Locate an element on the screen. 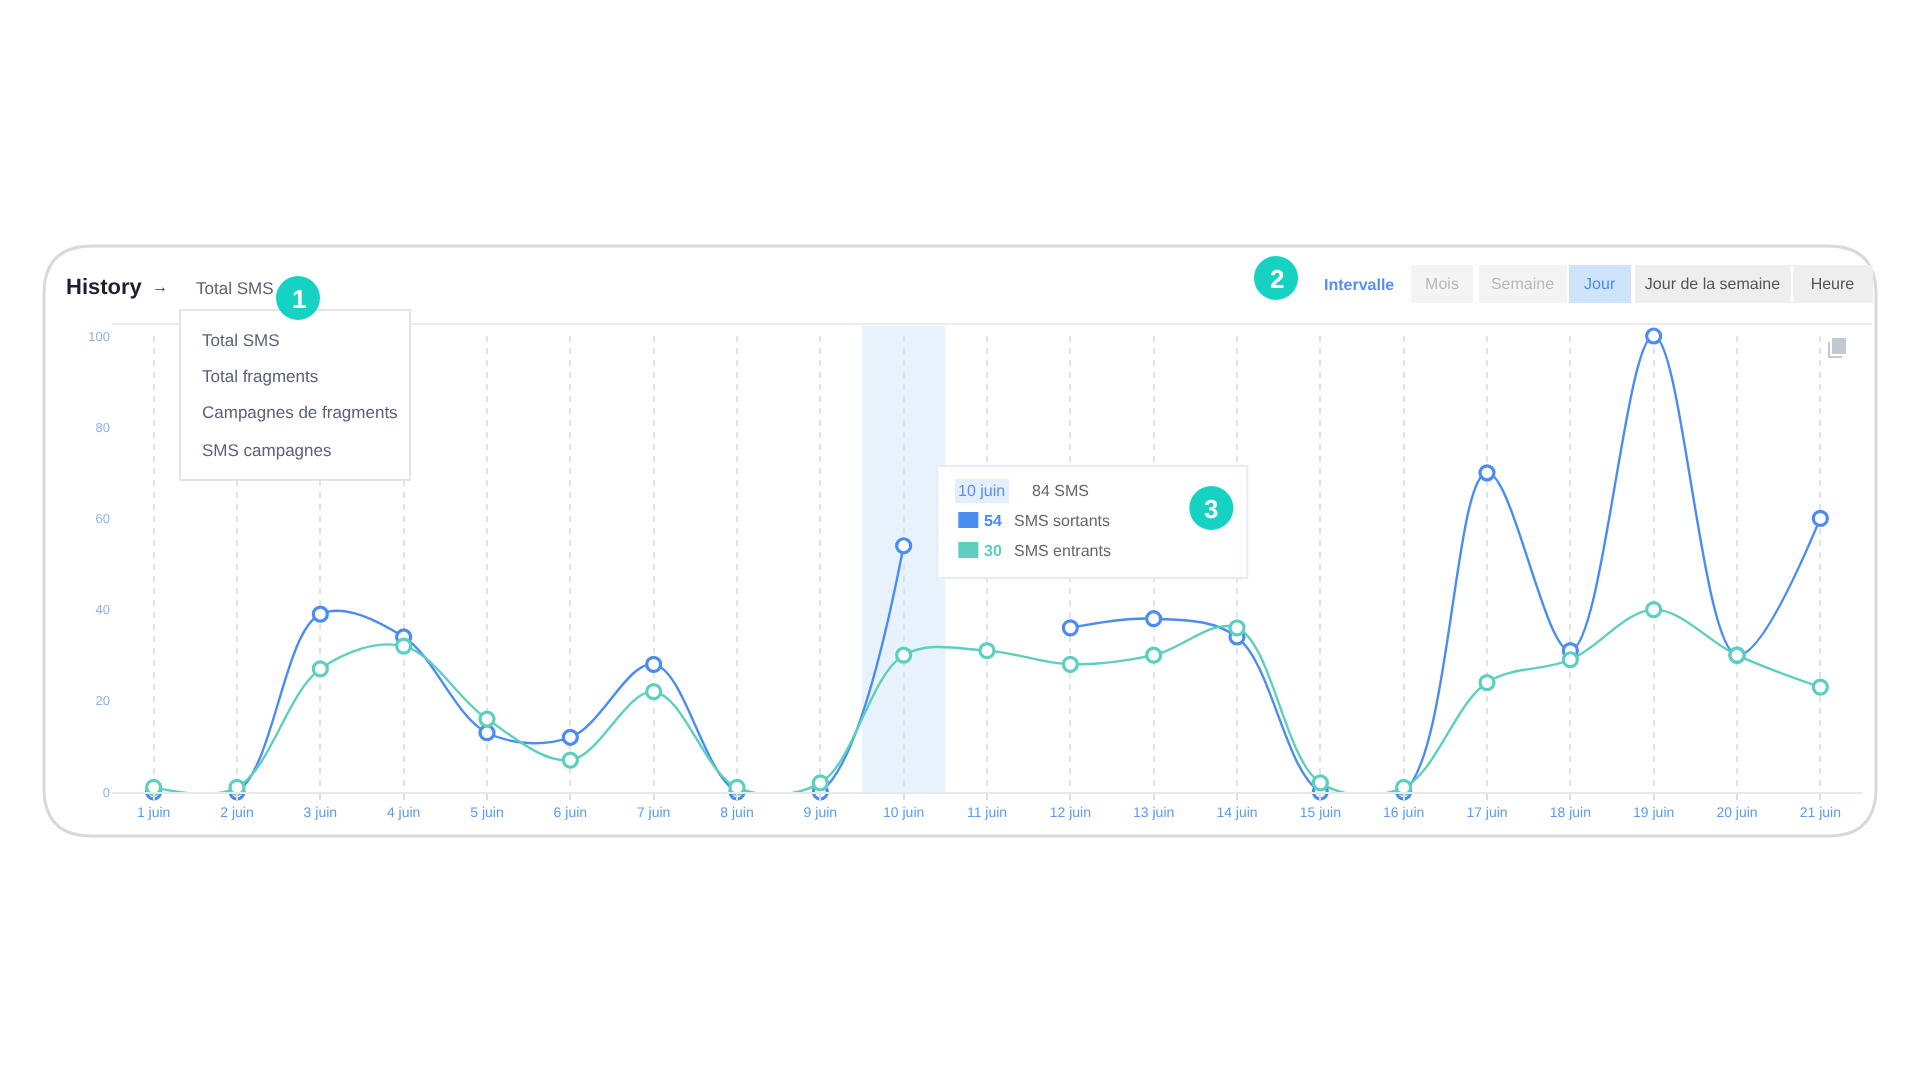 The image size is (1920, 1080). chart-title: History is located at coordinates (105, 287).